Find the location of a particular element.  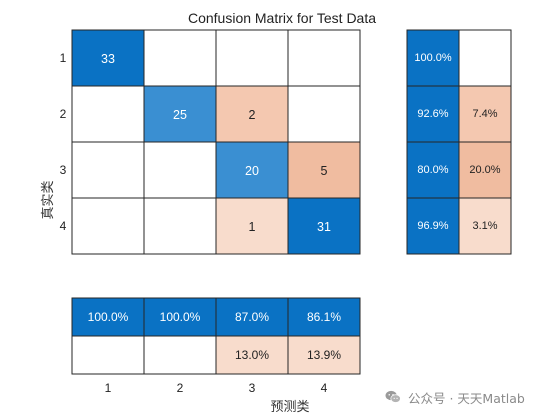

row-summary-incorrect-value: 20.0% is located at coordinates (484, 170).